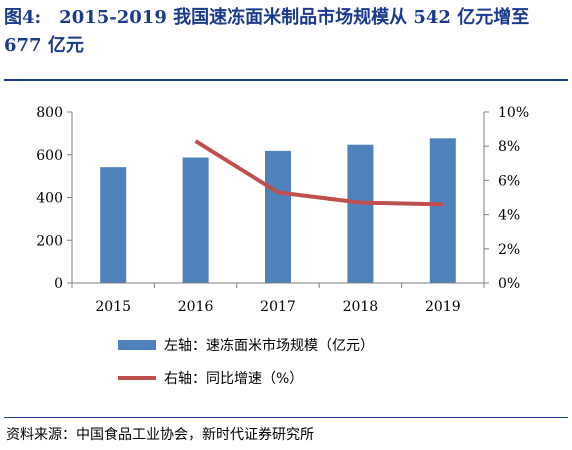 This screenshot has height=450, width=572. I want to click on y-right-tick-label: 2%, so click(509, 250).